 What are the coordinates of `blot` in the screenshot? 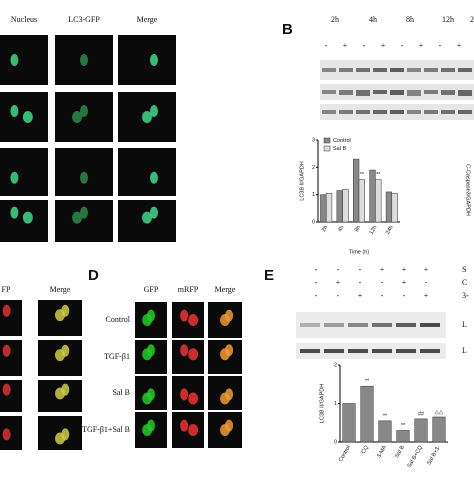 It's located at (371, 351).